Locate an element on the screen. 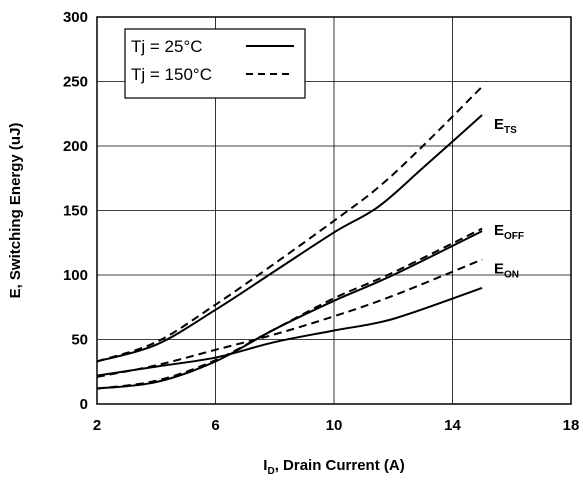  x-tick-label: 6 is located at coordinates (215, 425).